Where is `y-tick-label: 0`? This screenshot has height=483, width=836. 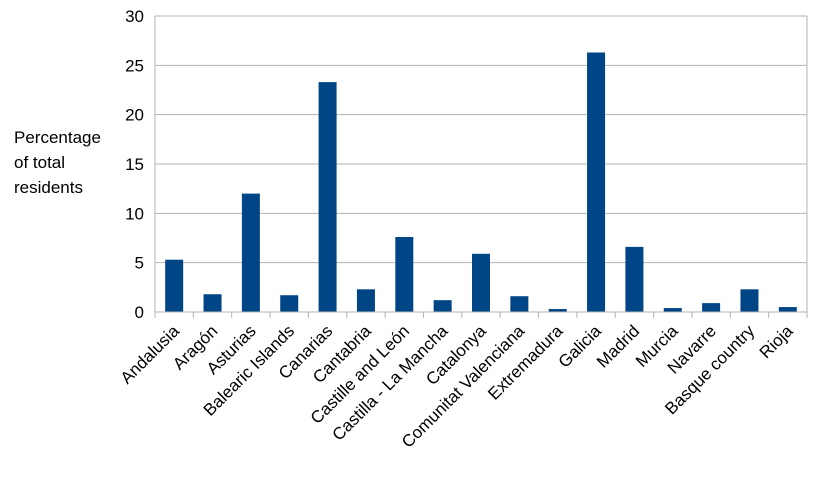 y-tick-label: 0 is located at coordinates (139, 312).